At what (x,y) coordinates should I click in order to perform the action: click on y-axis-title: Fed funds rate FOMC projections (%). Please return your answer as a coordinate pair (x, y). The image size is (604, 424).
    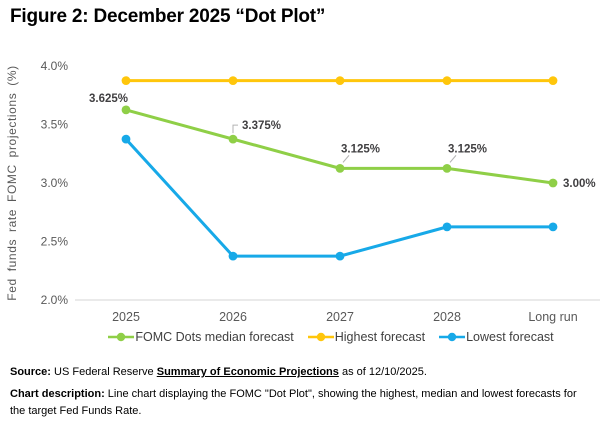
    Looking at the image, I should click on (12, 182).